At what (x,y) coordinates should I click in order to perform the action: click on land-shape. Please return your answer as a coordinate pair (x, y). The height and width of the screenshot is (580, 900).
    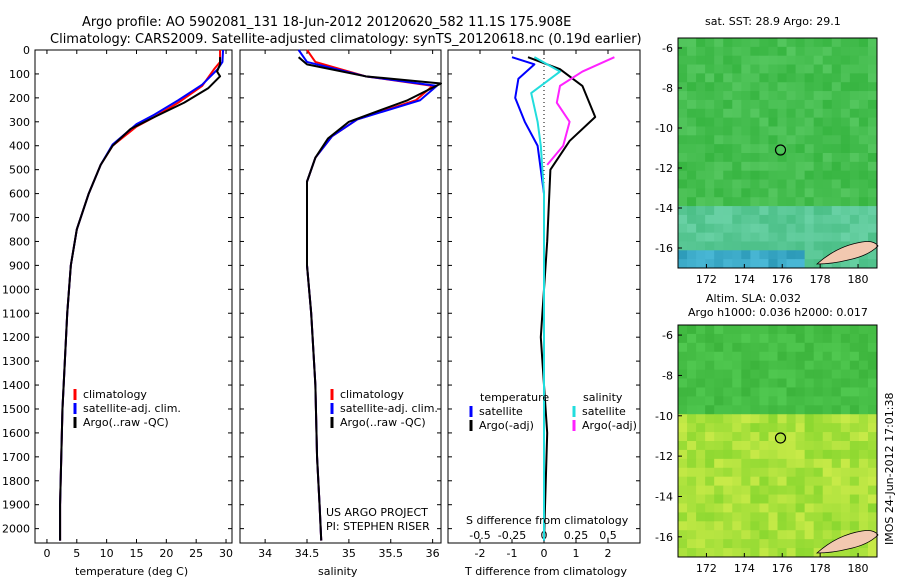
    Looking at the image, I should click on (847, 542).